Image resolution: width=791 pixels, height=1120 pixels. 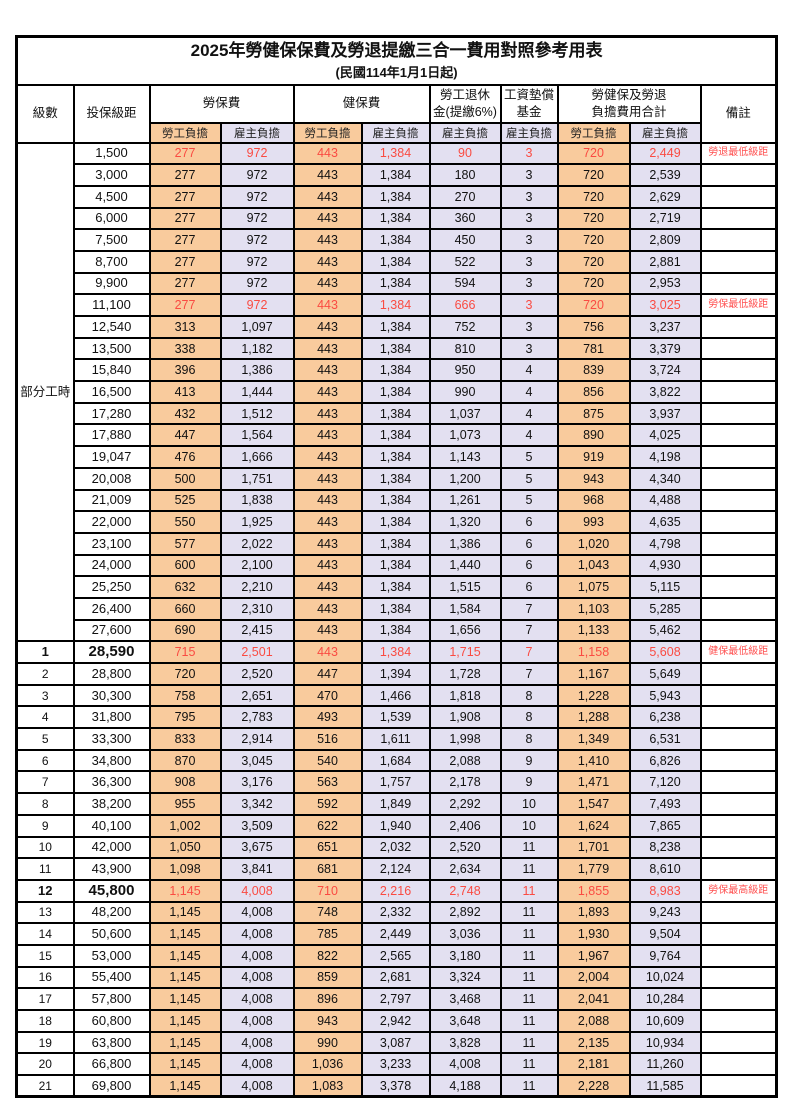 I want to click on total-employer-cell: 5,608, so click(x=665, y=652).